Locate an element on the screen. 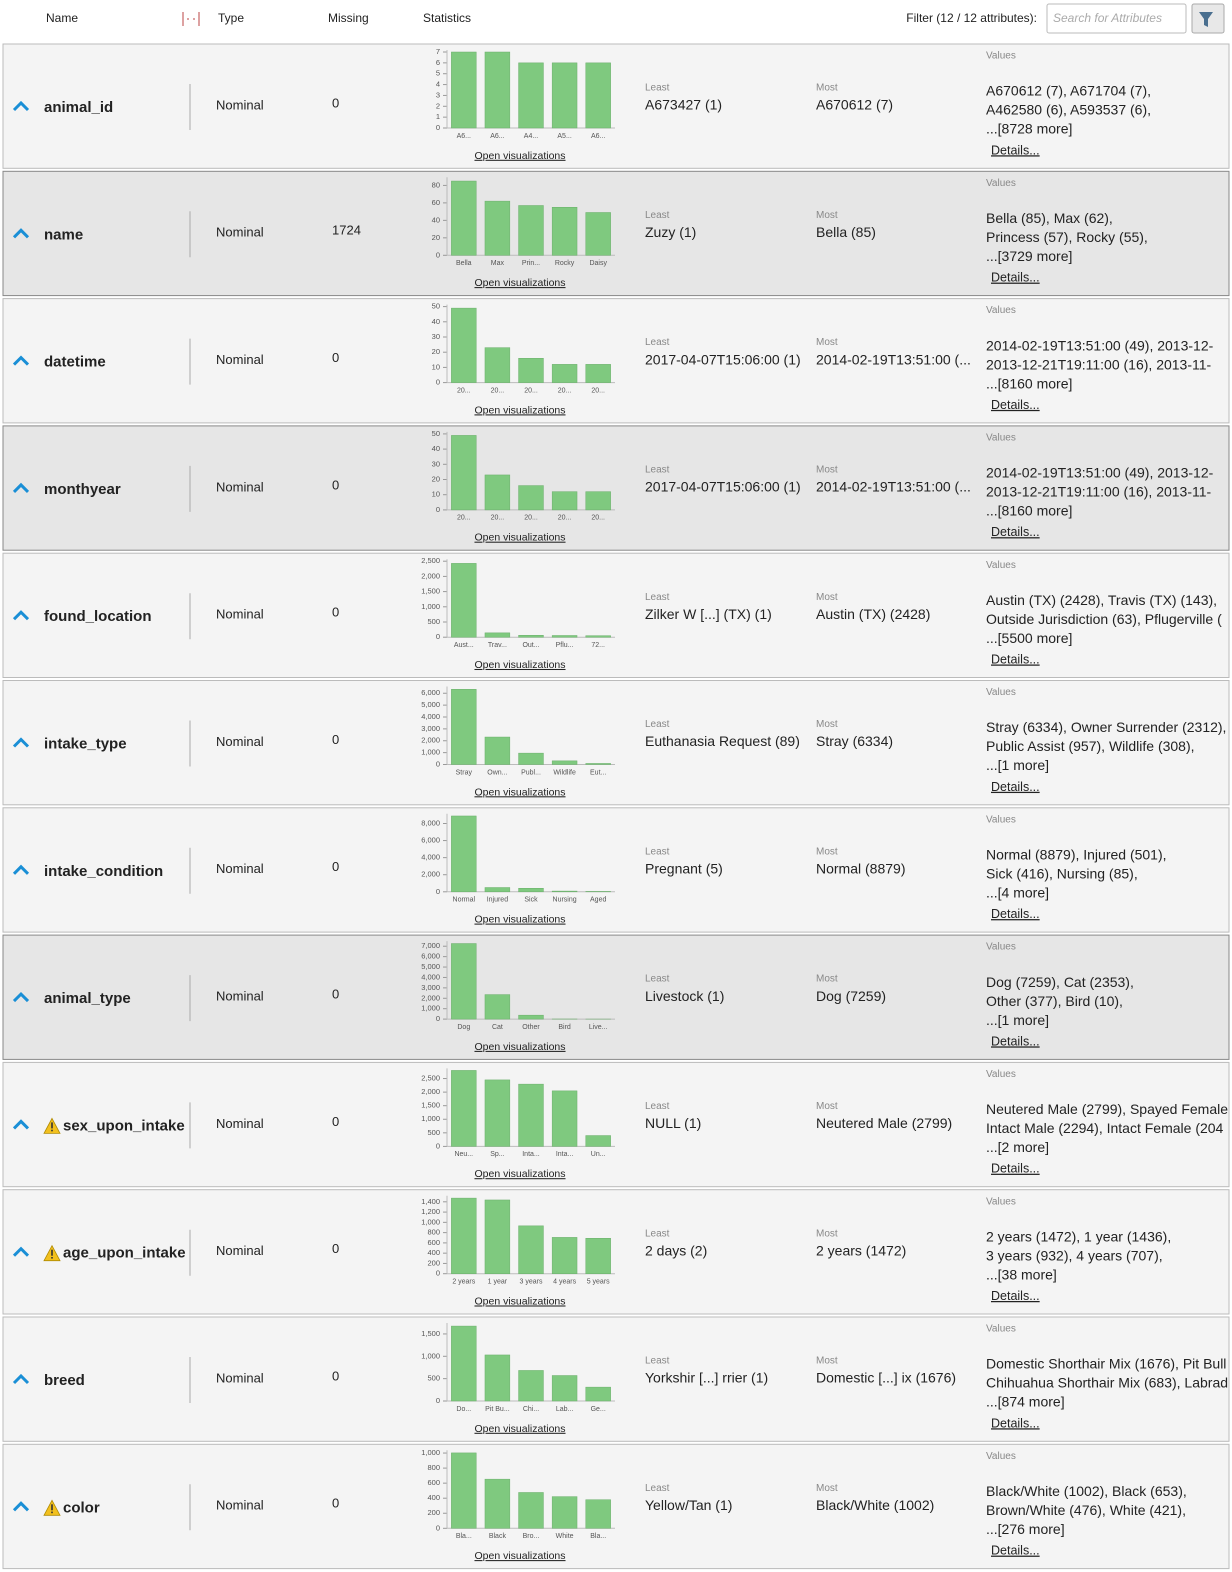 This screenshot has width=1232, height=1572. search-input is located at coordinates (1116, 18).